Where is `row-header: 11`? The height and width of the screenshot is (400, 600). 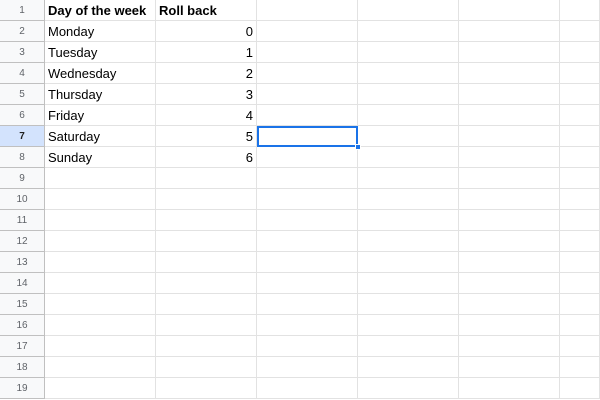
row-header: 11 is located at coordinates (22, 220).